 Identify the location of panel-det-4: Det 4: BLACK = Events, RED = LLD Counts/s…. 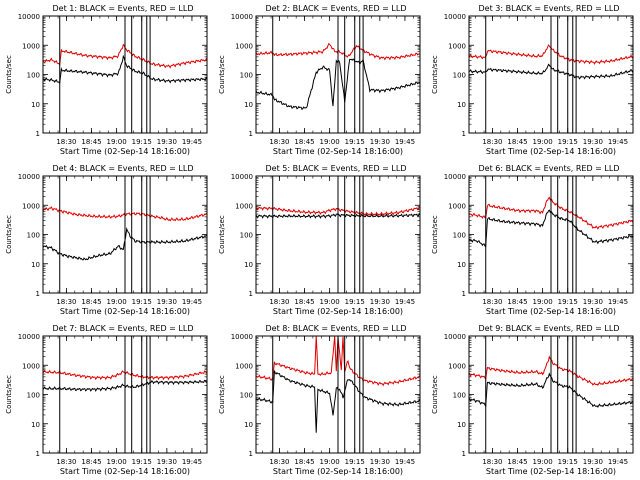
(106, 240).